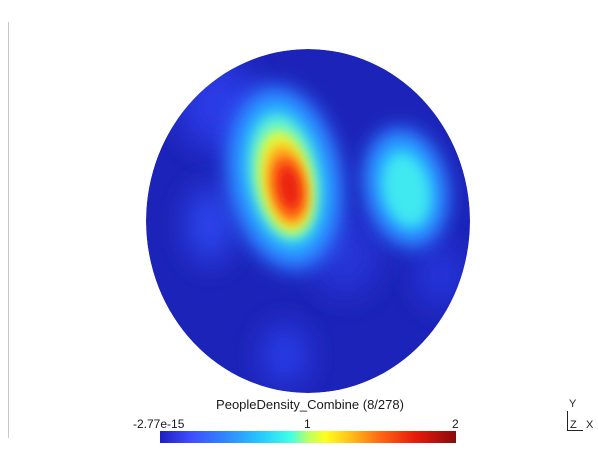 This screenshot has width=598, height=460. Describe the element at coordinates (581, 415) in the screenshot. I see `axes-triad: Y Z X` at that location.